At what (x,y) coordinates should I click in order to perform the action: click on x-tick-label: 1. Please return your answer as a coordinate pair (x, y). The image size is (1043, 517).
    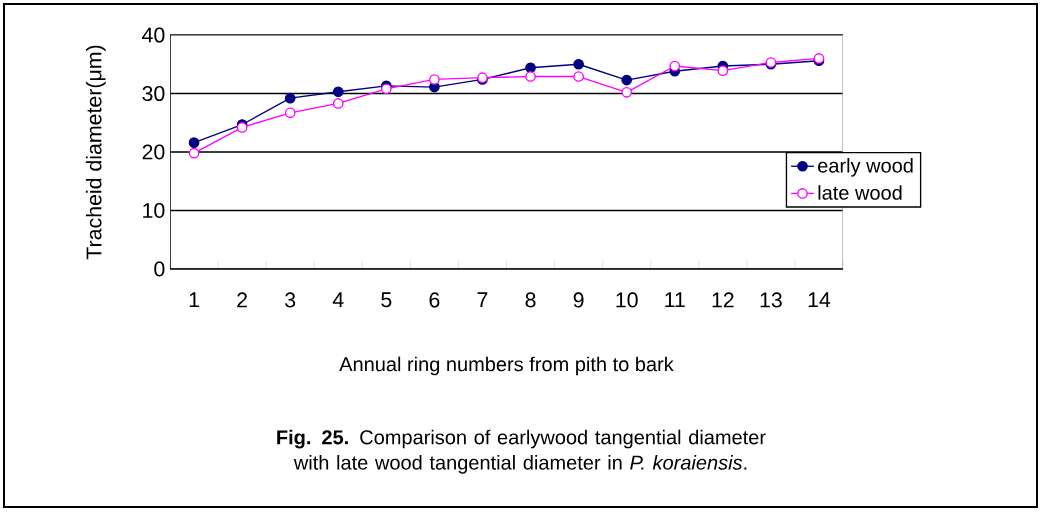
    Looking at the image, I should click on (194, 300).